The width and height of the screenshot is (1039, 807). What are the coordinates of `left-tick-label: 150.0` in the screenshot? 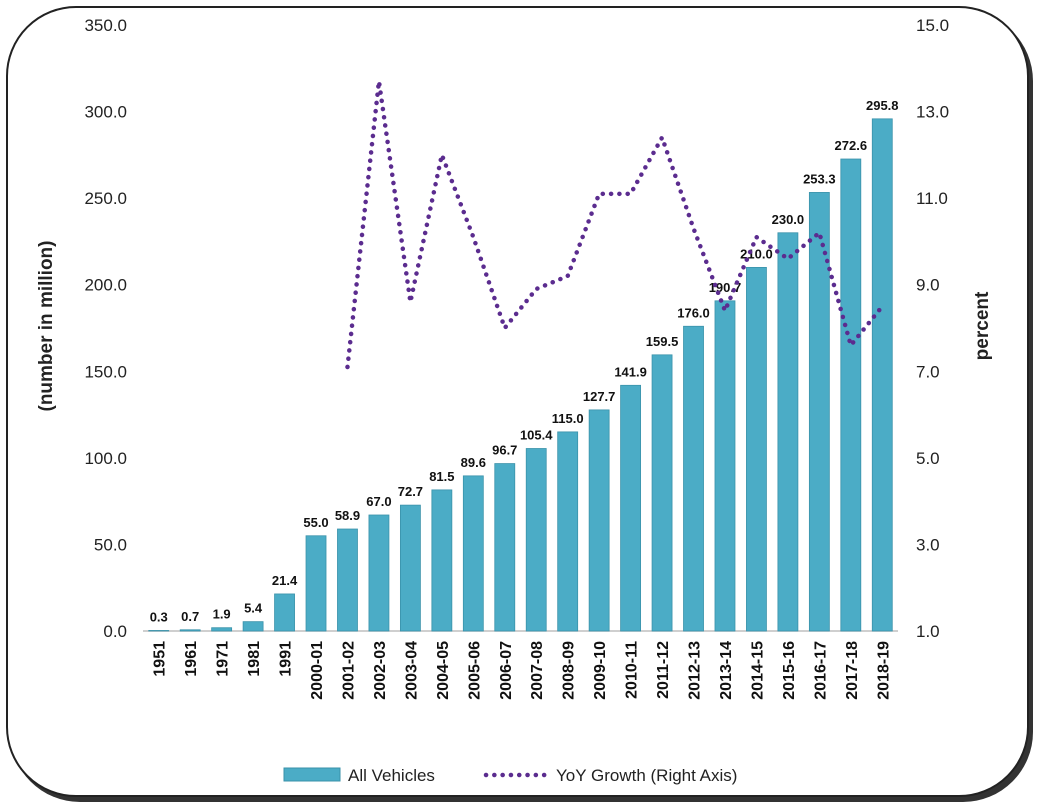 It's located at (105, 371).